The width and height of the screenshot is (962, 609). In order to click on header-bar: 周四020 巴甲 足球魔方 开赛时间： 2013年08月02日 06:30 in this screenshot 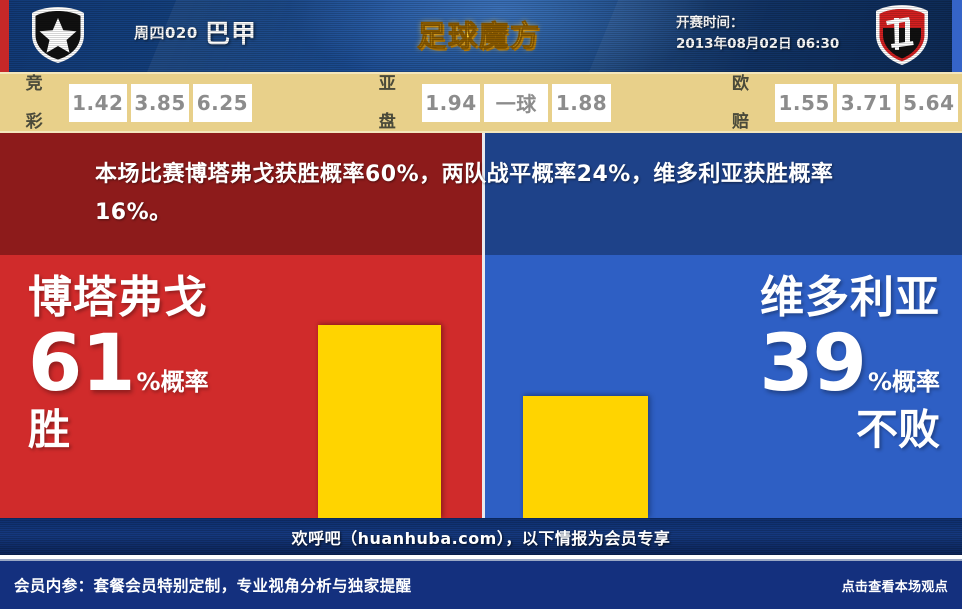, I will do `click(481, 36)`.